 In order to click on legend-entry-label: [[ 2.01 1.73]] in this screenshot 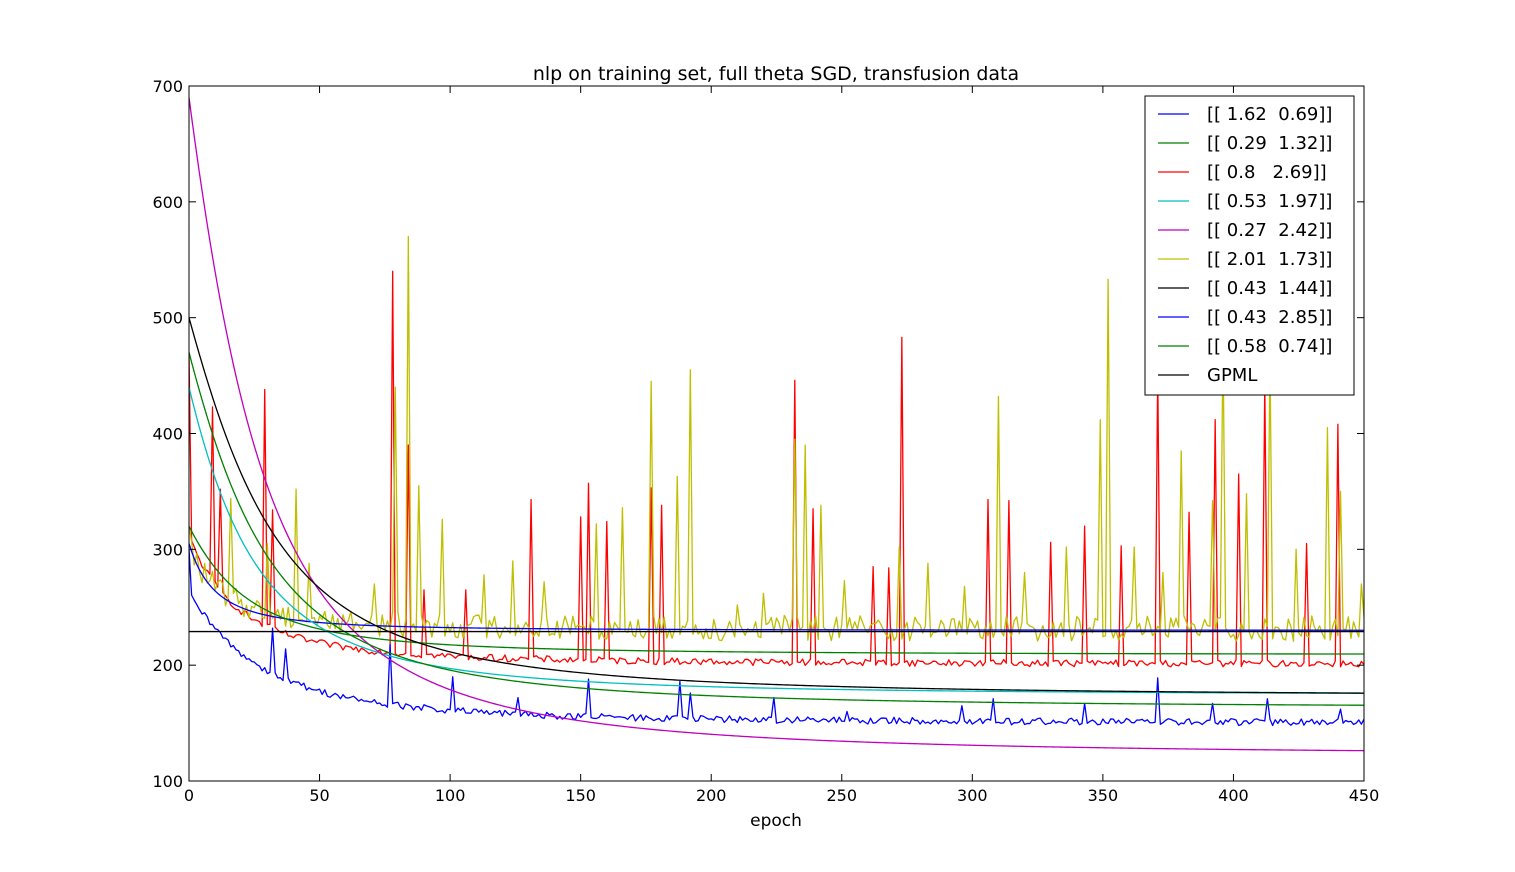, I will do `click(1269, 259)`.